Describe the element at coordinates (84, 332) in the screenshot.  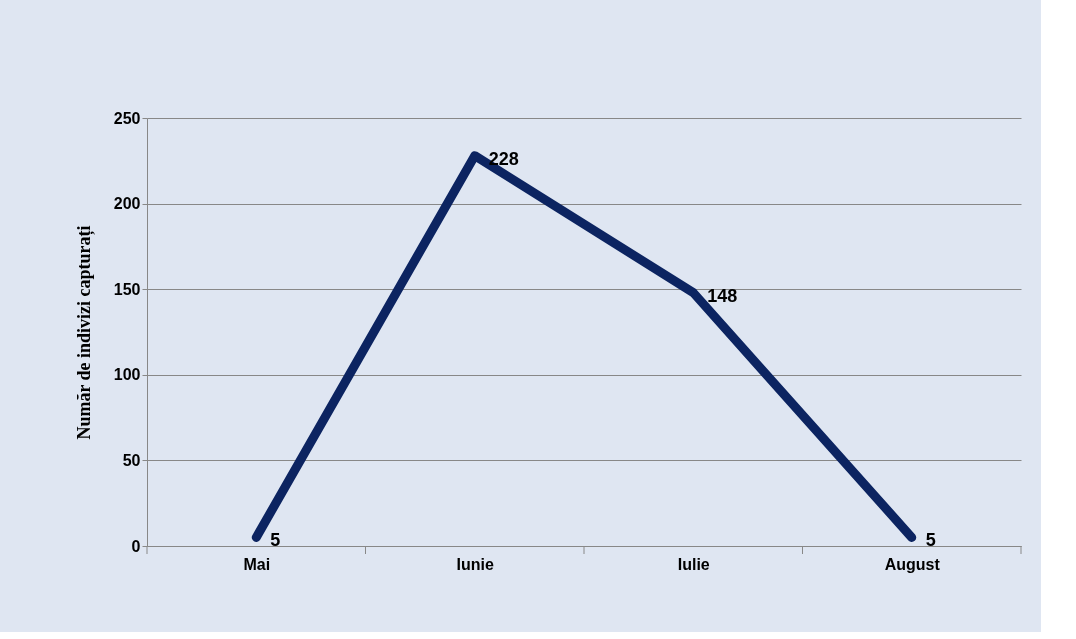
I see `y-axis-title: Număr de indivizi capturați` at that location.